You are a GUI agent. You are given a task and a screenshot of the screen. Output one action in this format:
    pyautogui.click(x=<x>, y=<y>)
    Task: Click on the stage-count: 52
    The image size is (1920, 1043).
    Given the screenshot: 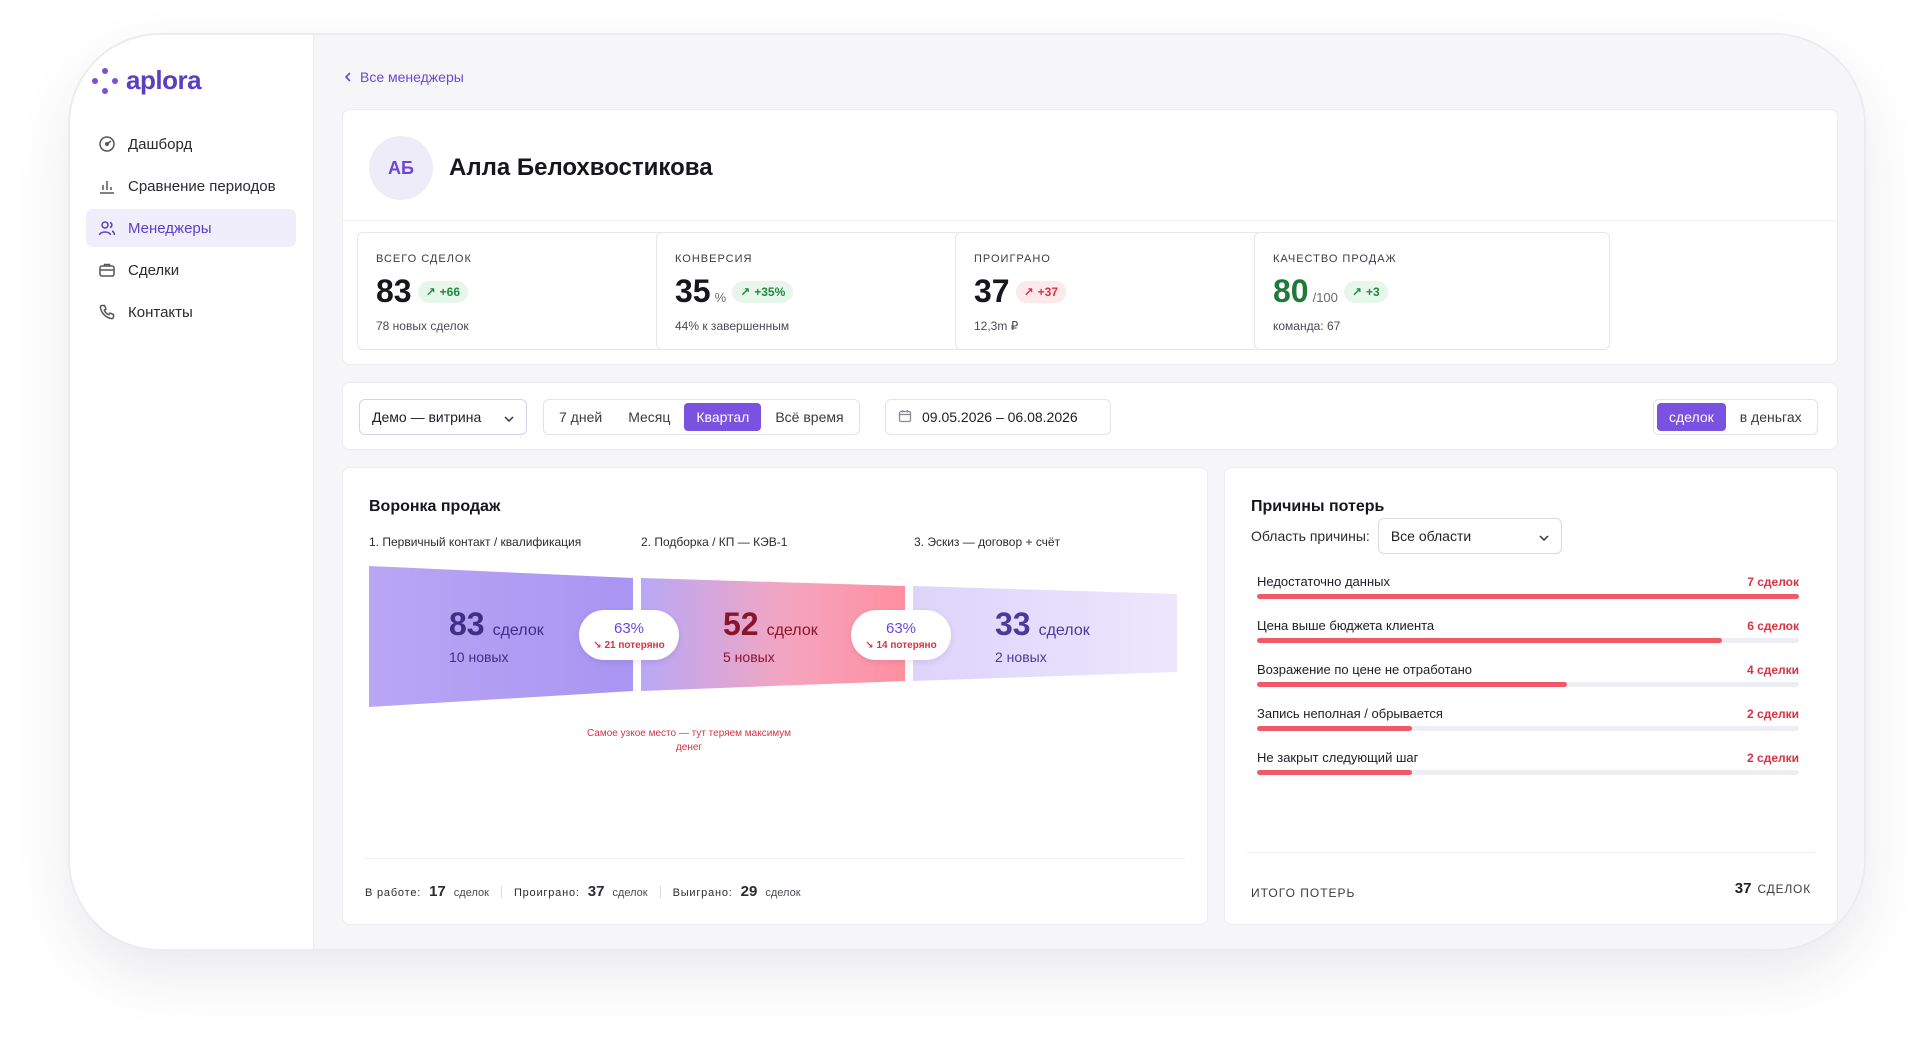 What is the action you would take?
    pyautogui.click(x=741, y=624)
    